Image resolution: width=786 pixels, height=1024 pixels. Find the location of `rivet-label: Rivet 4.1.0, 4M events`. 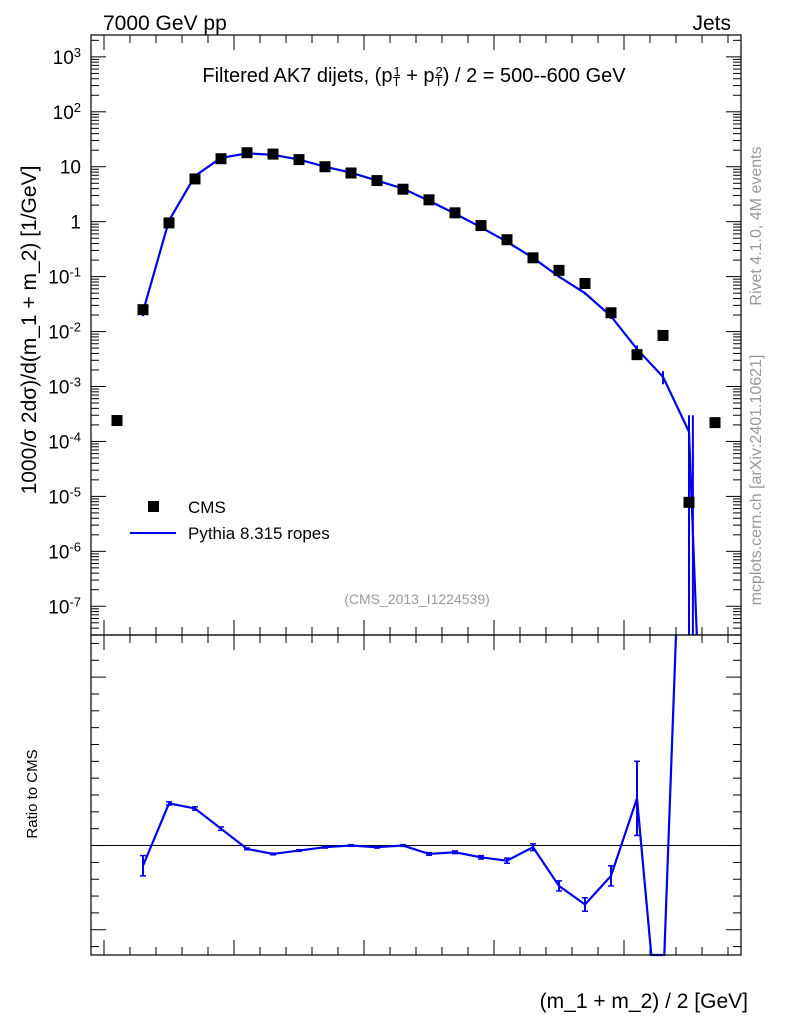

rivet-label: Rivet 4.1.0, 4M events is located at coordinates (756, 225).